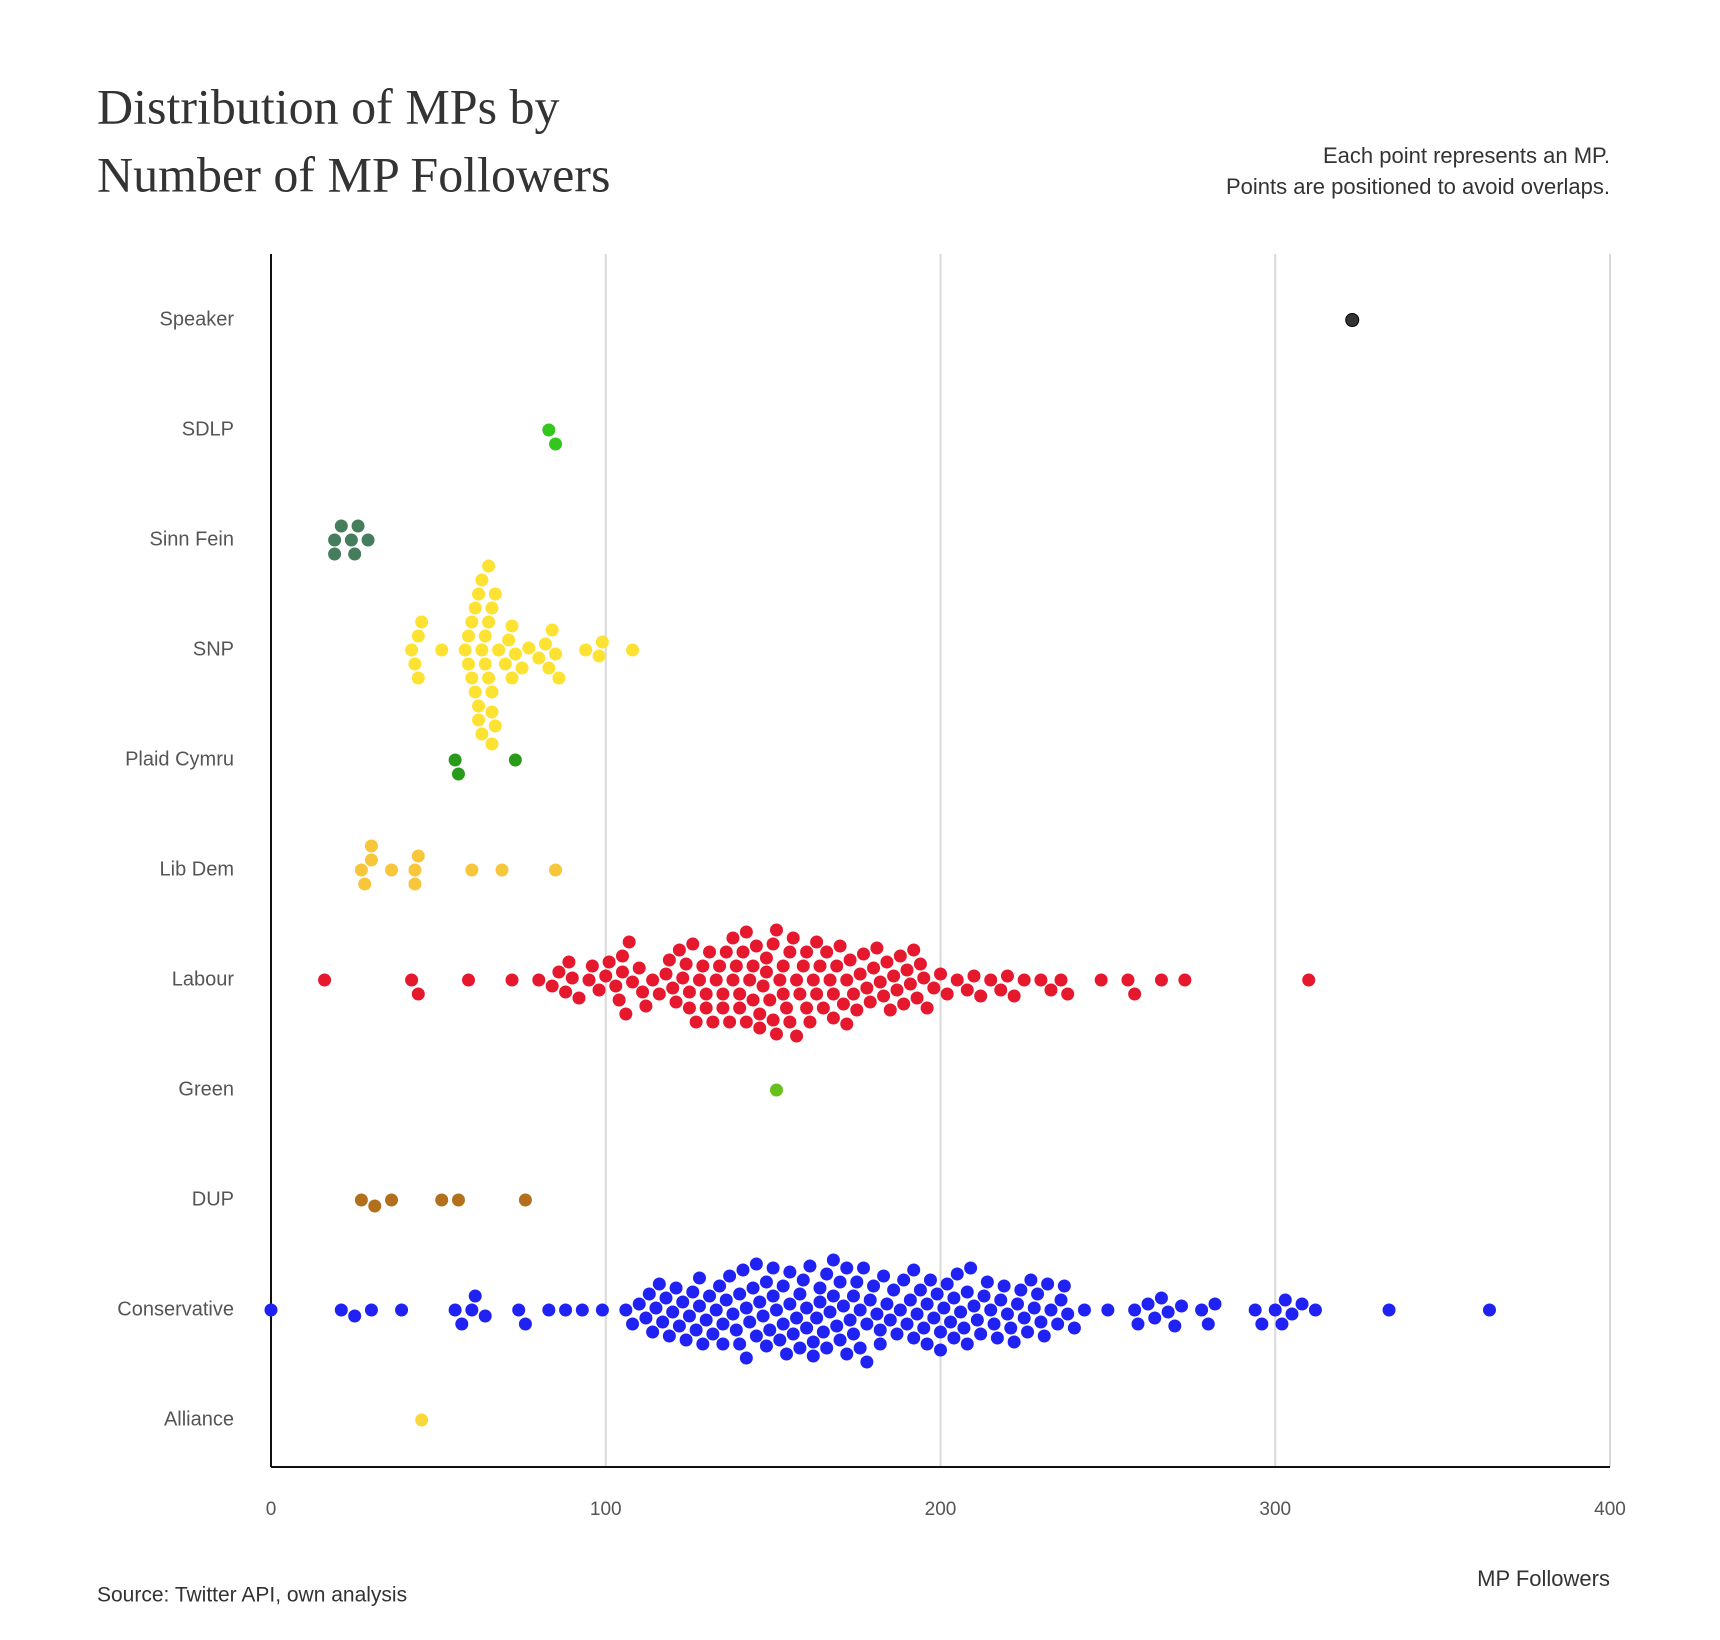  I want to click on x-tick-label: 400, so click(1610, 1509).